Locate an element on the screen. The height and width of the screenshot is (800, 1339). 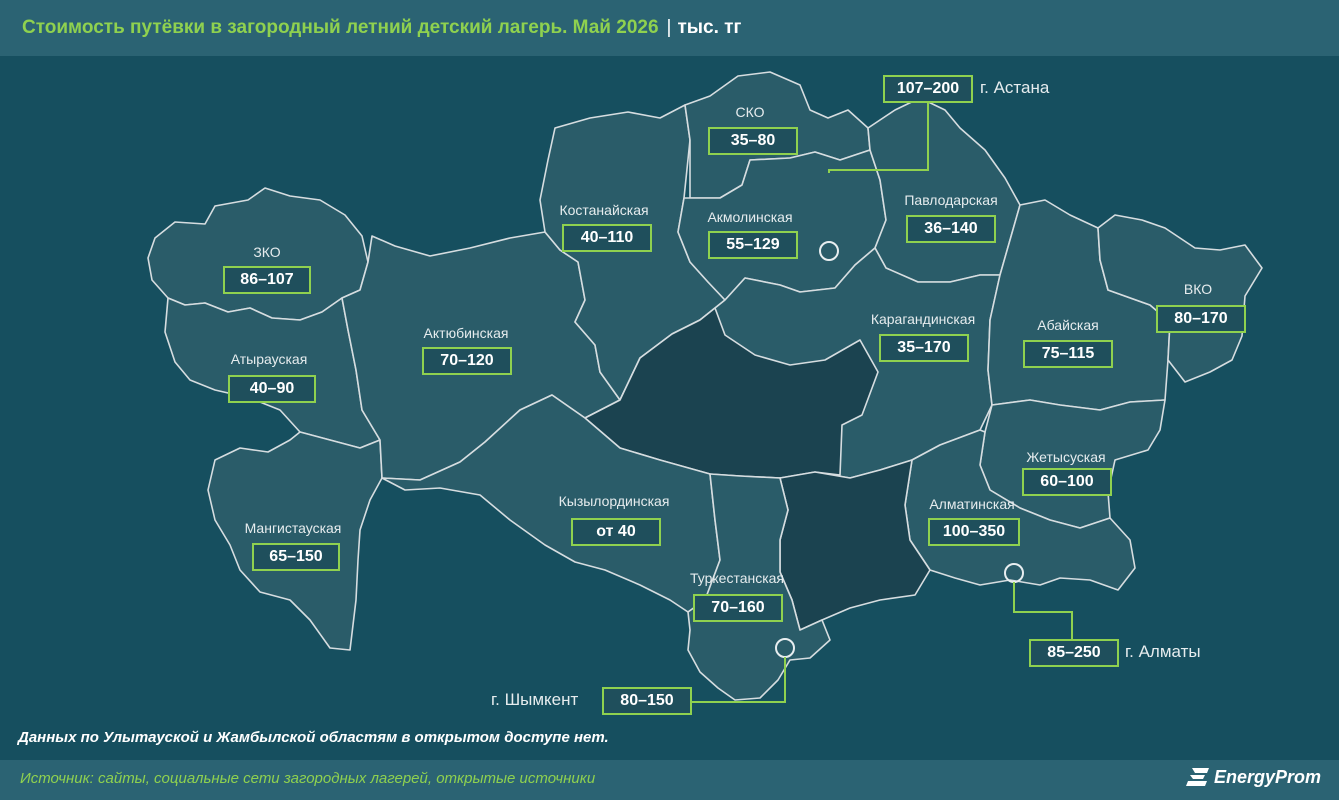
region-value-pavlodar: 36–140 is located at coordinates (951, 229).